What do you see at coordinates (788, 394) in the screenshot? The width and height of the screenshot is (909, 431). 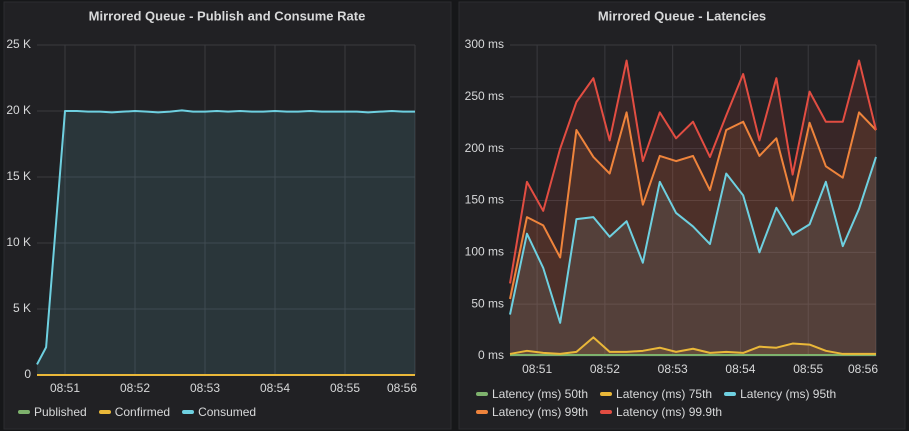 I see `legend-label: Latency (ms) 95th` at bounding box center [788, 394].